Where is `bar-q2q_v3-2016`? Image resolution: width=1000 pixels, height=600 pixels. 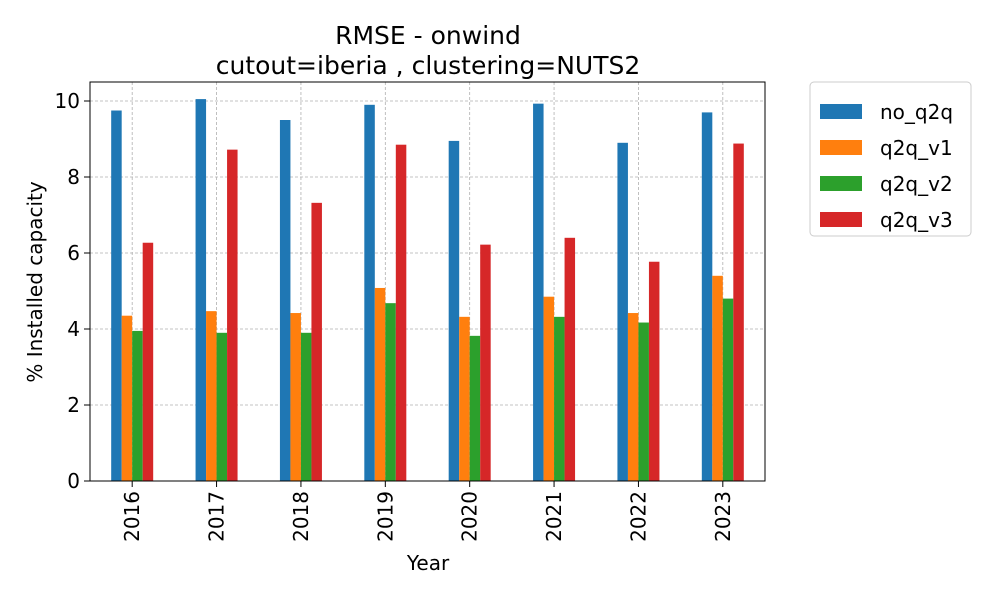
bar-q2q_v3-2016 is located at coordinates (148, 361).